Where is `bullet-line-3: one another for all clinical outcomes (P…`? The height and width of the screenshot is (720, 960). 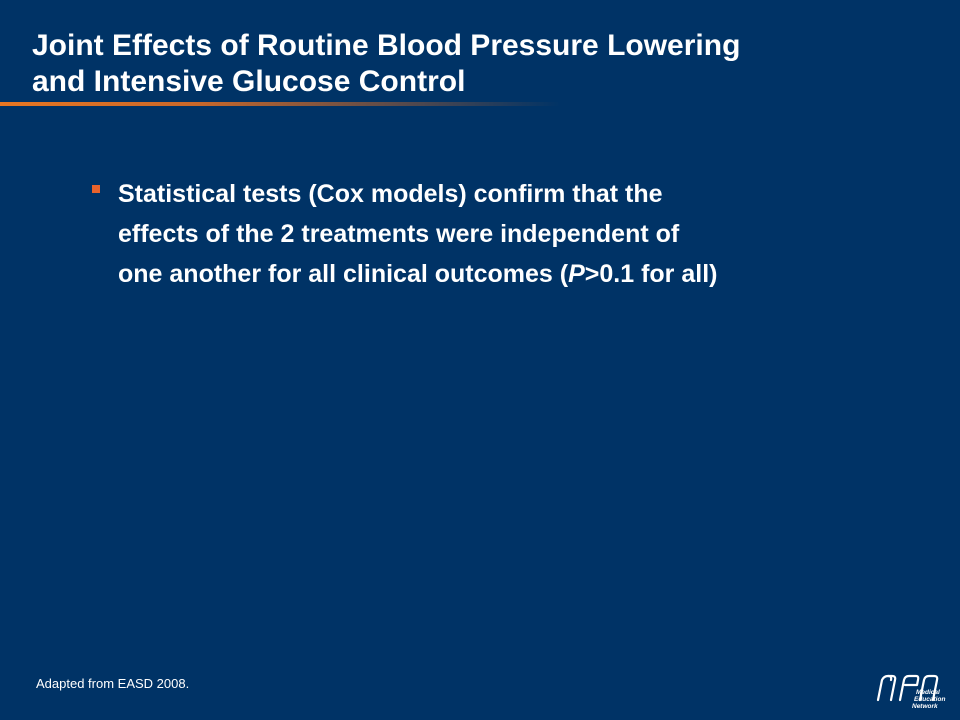 bullet-line-3: one another for all clinical outcomes (P… is located at coordinates (513, 274).